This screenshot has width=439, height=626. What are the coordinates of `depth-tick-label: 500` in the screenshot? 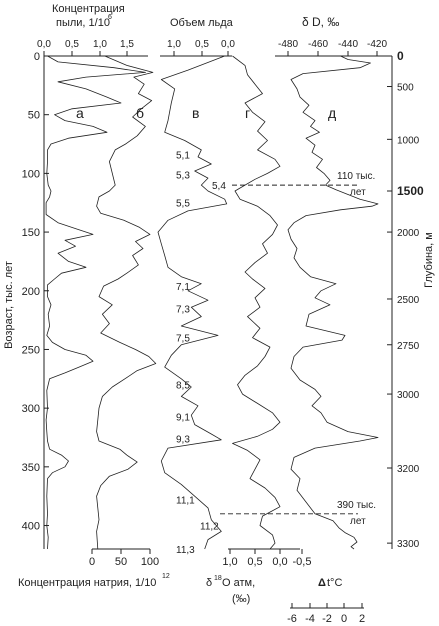 It's located at (405, 88).